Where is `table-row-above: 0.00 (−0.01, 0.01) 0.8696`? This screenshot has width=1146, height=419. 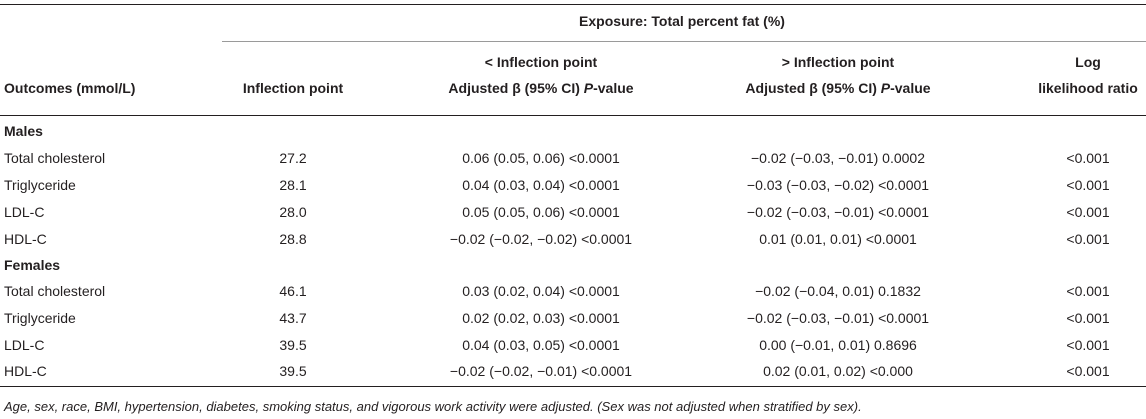 table-row-above: 0.00 (−0.01, 0.01) 0.8696 is located at coordinates (838, 345).